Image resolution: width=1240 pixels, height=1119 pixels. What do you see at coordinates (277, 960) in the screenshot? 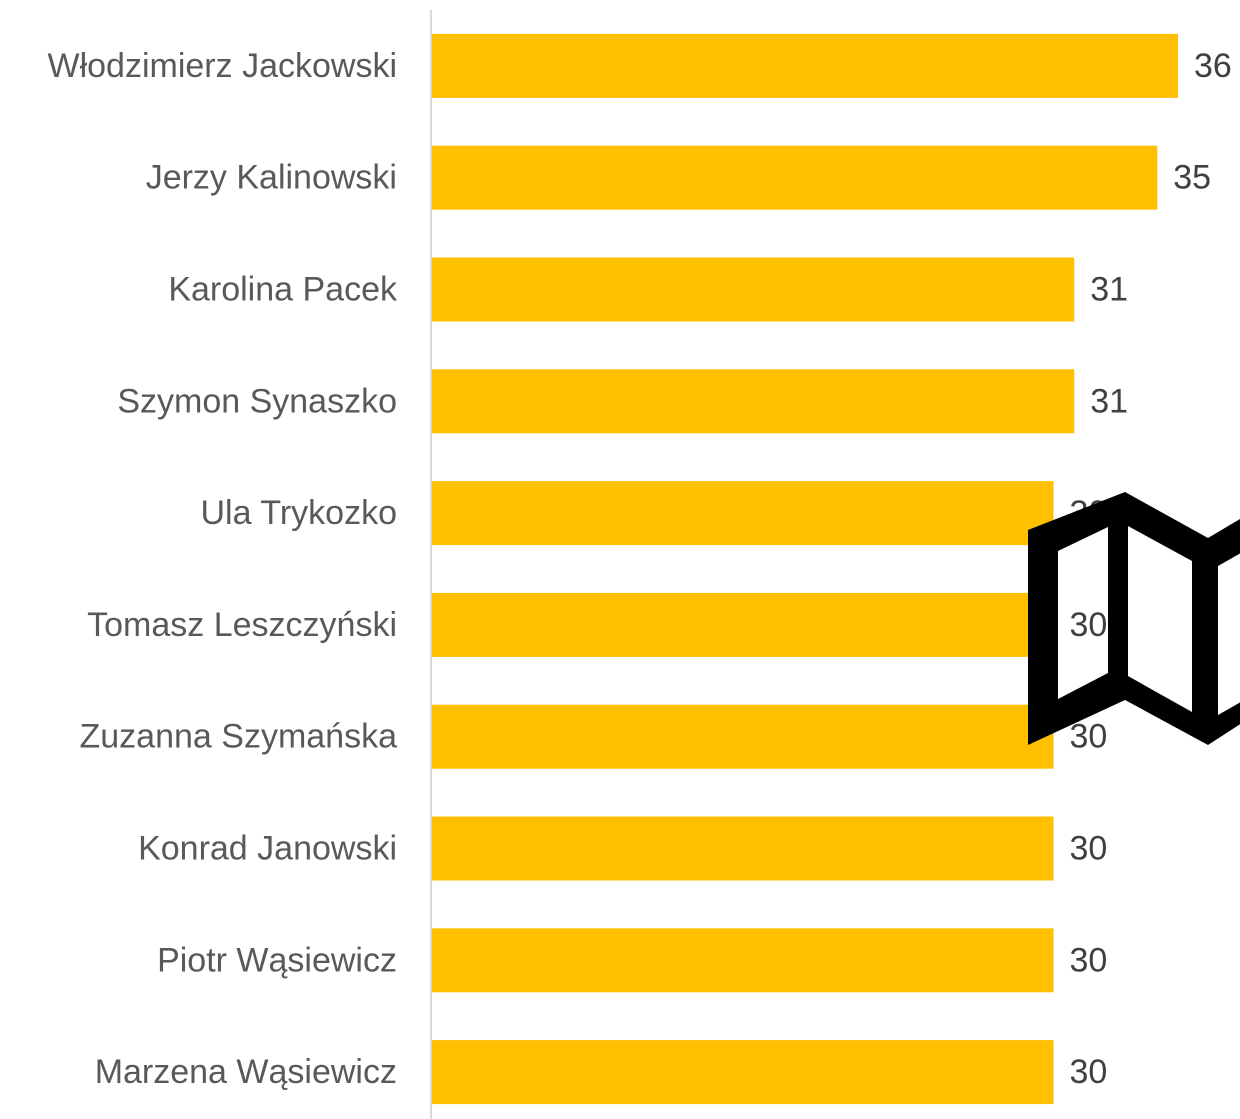
I see `category-label-8: Piotr Wąsiewicz` at bounding box center [277, 960].